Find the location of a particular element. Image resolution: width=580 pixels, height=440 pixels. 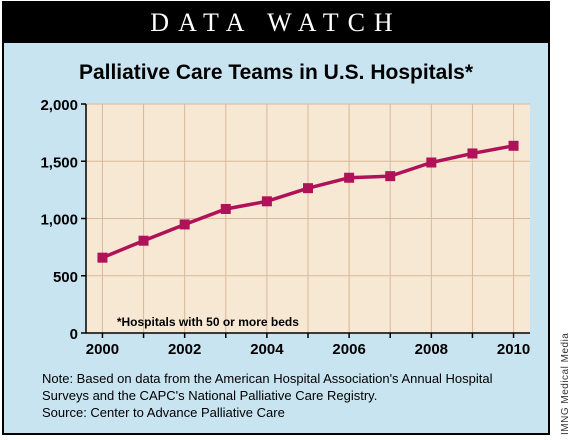

credit-text: IMNG Medical Media is located at coordinates (565, 383).